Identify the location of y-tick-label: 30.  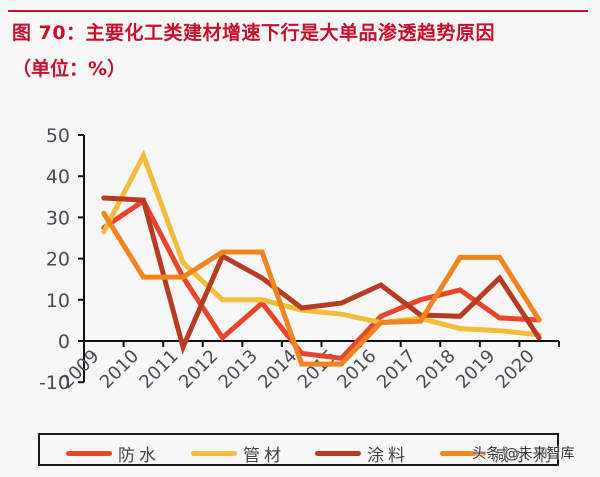
(58, 218).